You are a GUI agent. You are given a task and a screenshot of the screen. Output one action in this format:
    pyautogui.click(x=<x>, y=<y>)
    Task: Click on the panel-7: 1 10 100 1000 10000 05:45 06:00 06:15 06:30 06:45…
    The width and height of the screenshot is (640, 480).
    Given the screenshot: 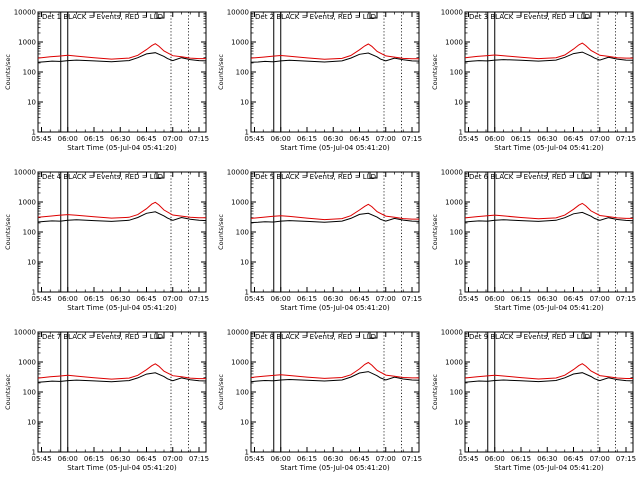 What is the action you would take?
    pyautogui.click(x=106, y=401)
    